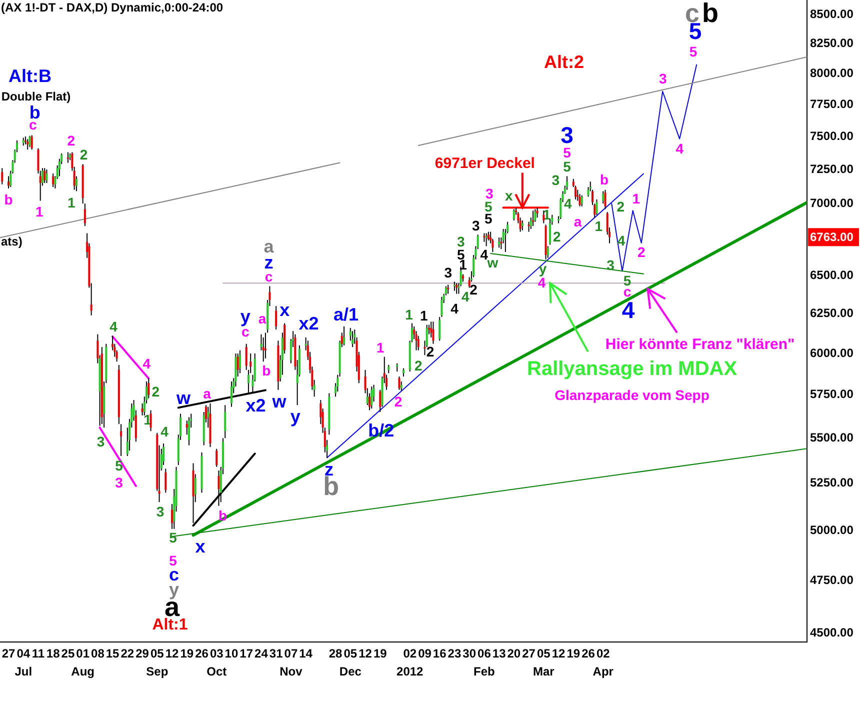  I want to click on annotation: ats), so click(11, 241).